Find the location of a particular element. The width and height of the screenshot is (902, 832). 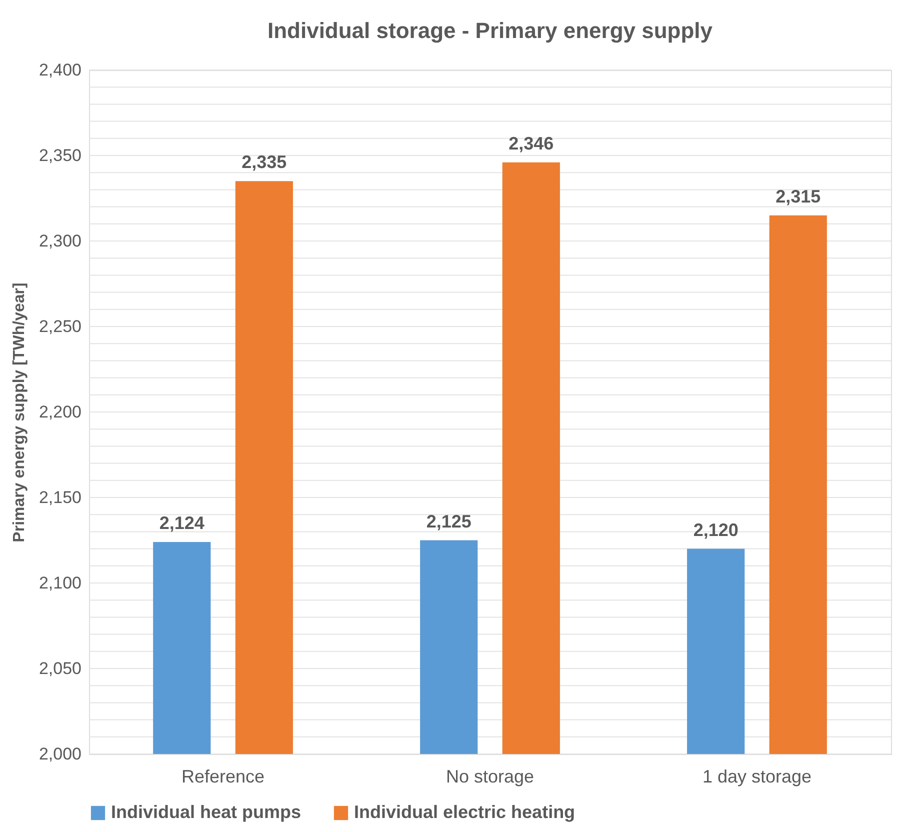

y-tick-label: 2,150 is located at coordinates (60, 497).